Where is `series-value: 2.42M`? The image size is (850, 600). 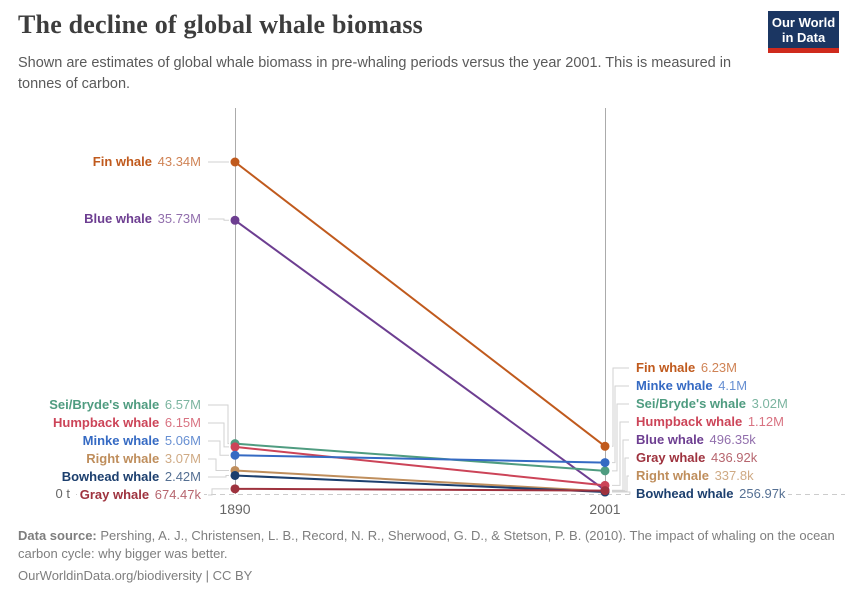
series-value: 2.42M is located at coordinates (182, 476).